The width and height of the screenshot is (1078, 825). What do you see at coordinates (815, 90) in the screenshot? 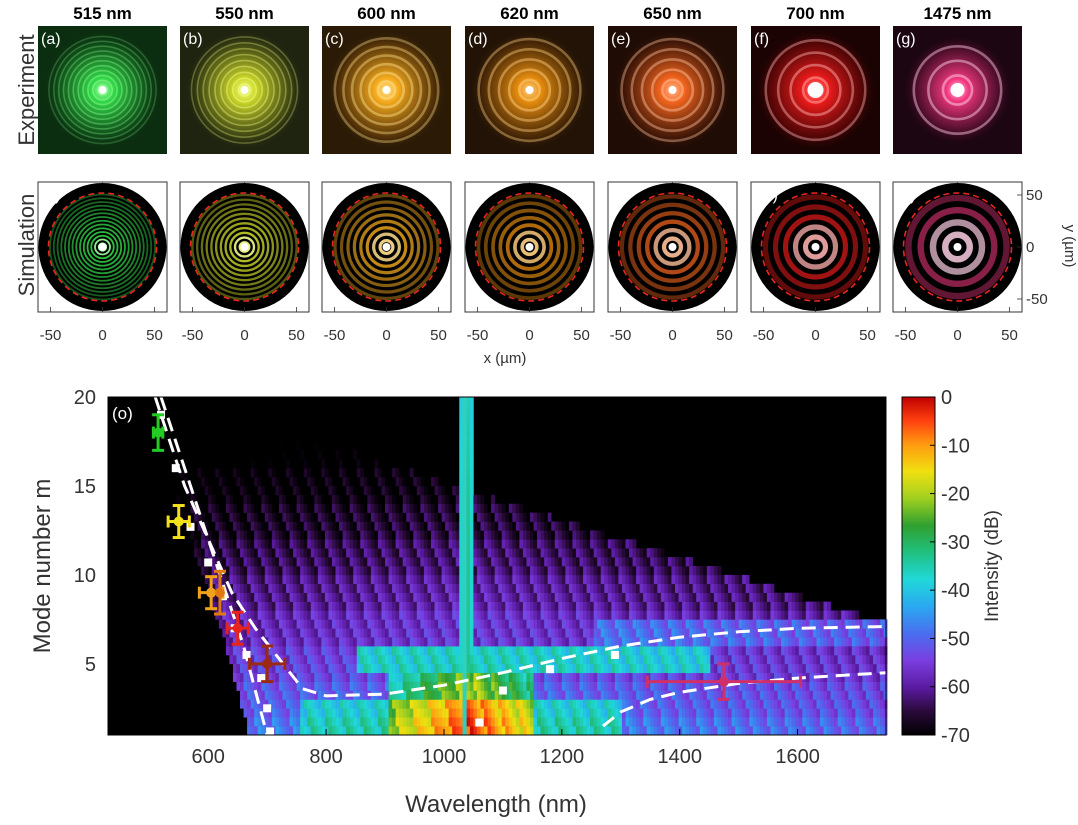
I see `exp-ring` at bounding box center [815, 90].